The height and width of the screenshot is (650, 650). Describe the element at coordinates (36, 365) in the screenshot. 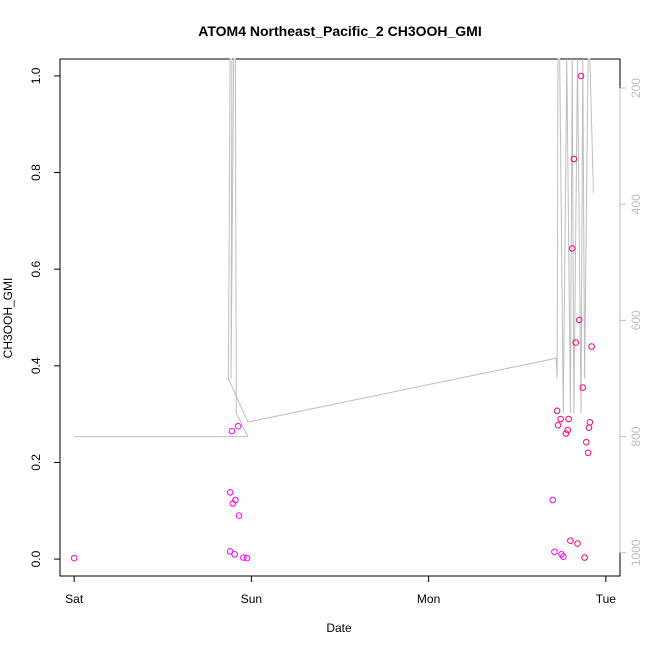

I see `y-tick-label: 0.4` at that location.